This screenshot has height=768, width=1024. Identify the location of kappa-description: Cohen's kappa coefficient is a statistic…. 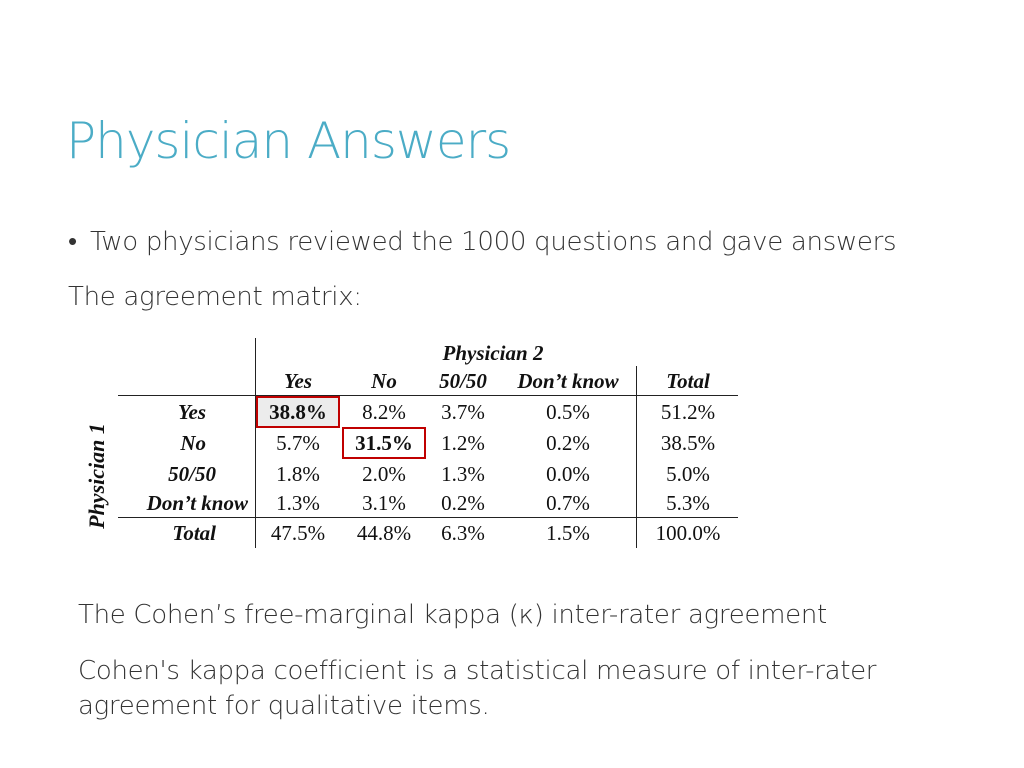
(477, 688).